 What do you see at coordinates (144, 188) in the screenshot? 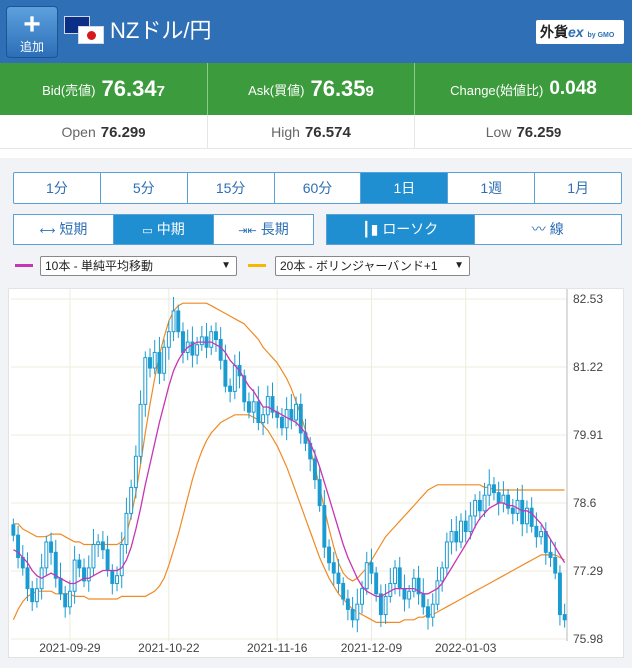
I see `tab-5min: 5分` at bounding box center [144, 188].